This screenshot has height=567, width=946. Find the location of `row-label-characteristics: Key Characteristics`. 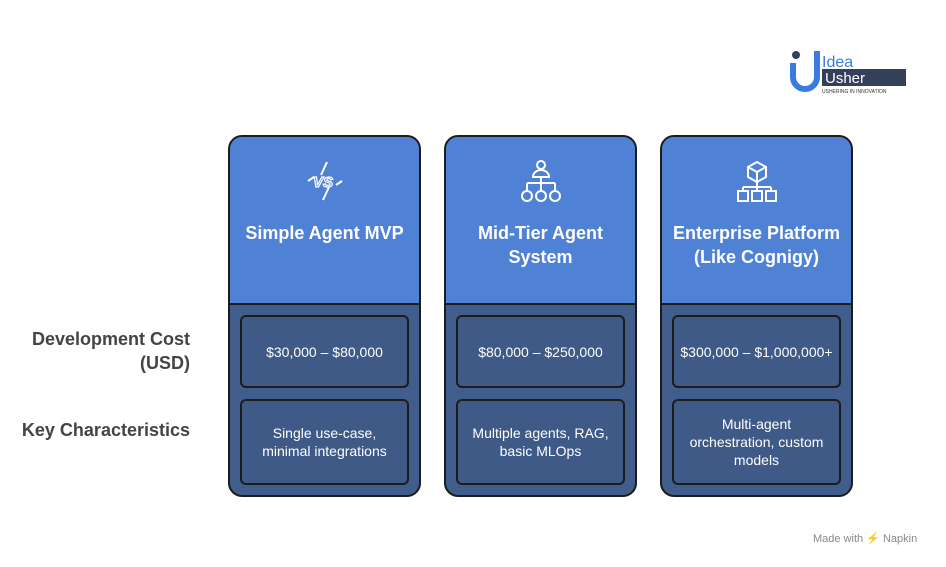

row-label-characteristics: Key Characteristics is located at coordinates (105, 430).